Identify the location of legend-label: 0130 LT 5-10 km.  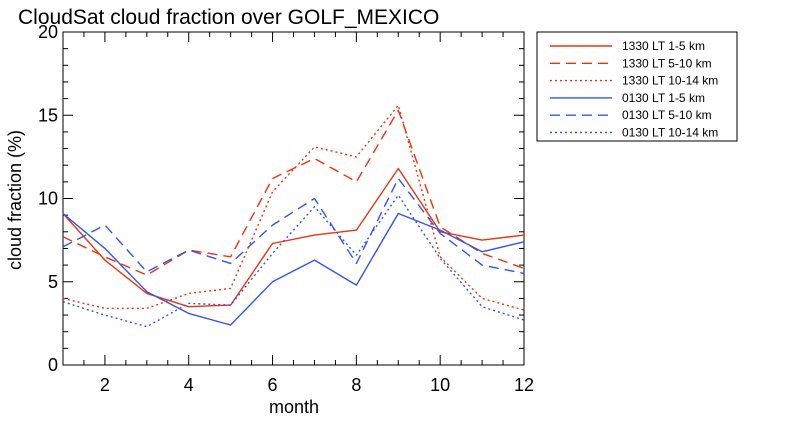
(667, 115).